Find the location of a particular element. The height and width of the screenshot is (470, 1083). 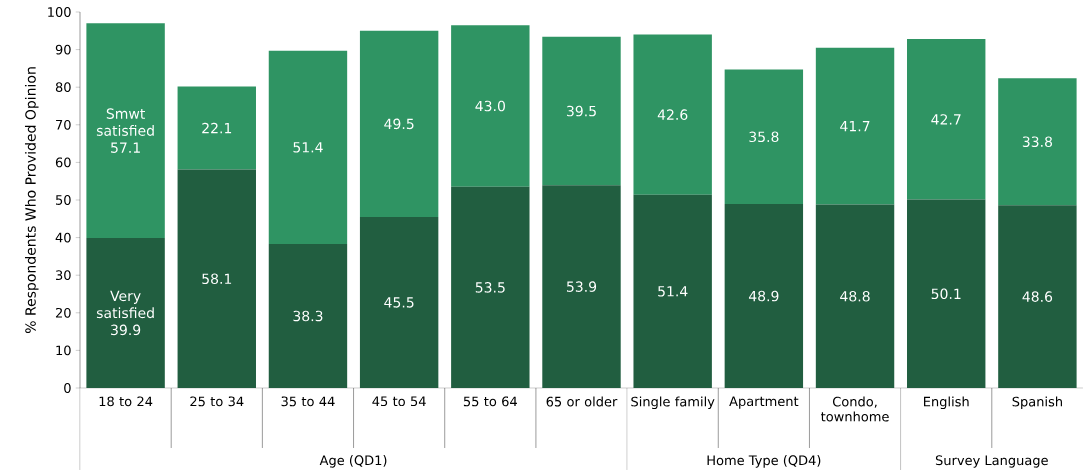

x-tick-label: English is located at coordinates (946, 403).